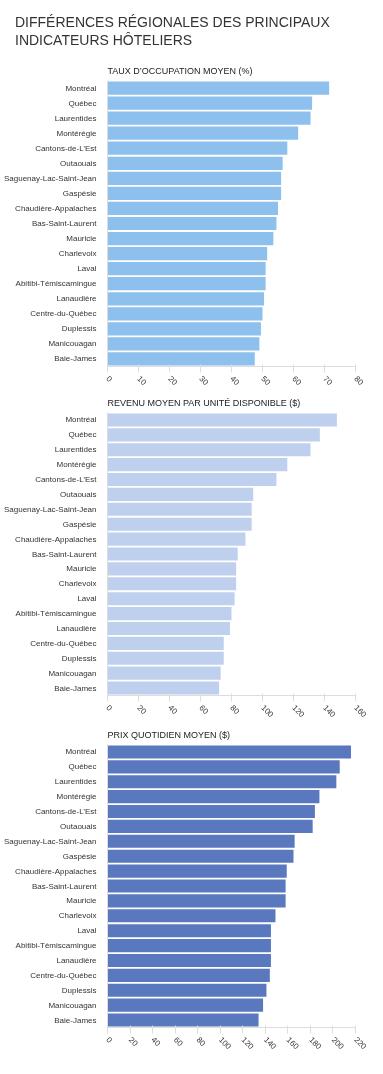 The height and width of the screenshot is (1074, 383). I want to click on chart-title: PRIX QUOTIDIEN MOYEN ($), so click(169, 734).